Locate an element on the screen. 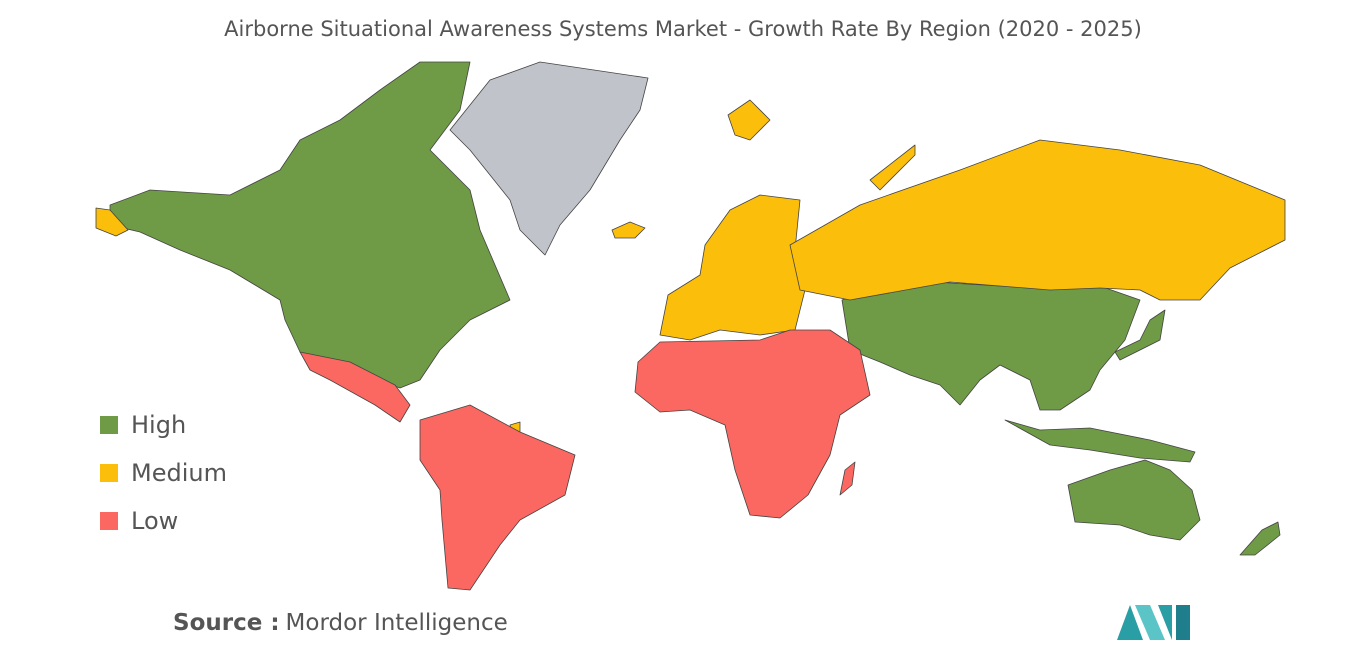 The height and width of the screenshot is (659, 1366). europe is located at coordinates (732, 267).